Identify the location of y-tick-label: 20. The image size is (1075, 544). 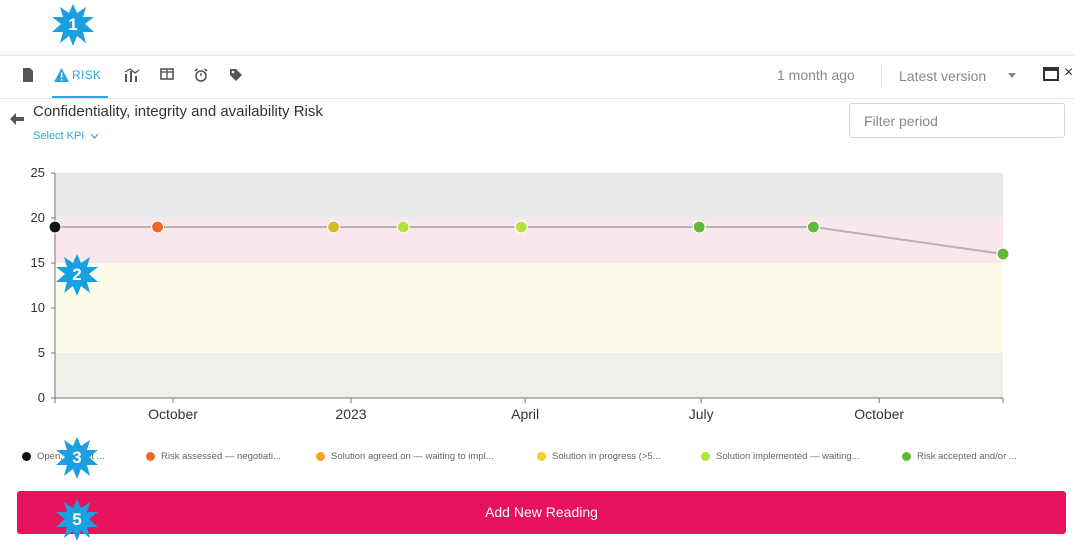
(38, 217).